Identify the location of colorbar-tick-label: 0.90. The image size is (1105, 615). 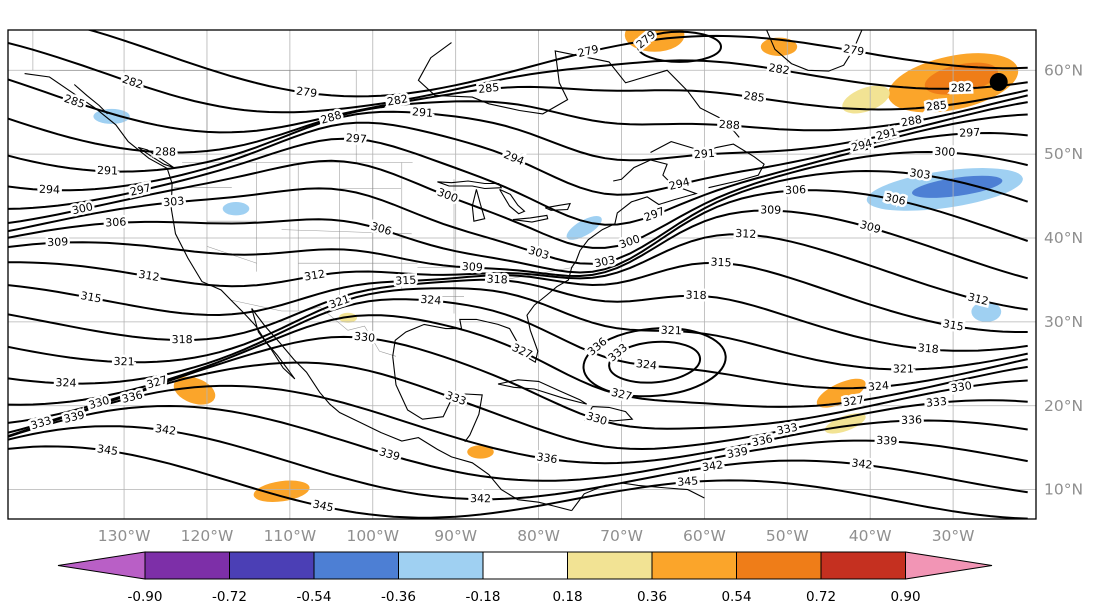
(905, 597).